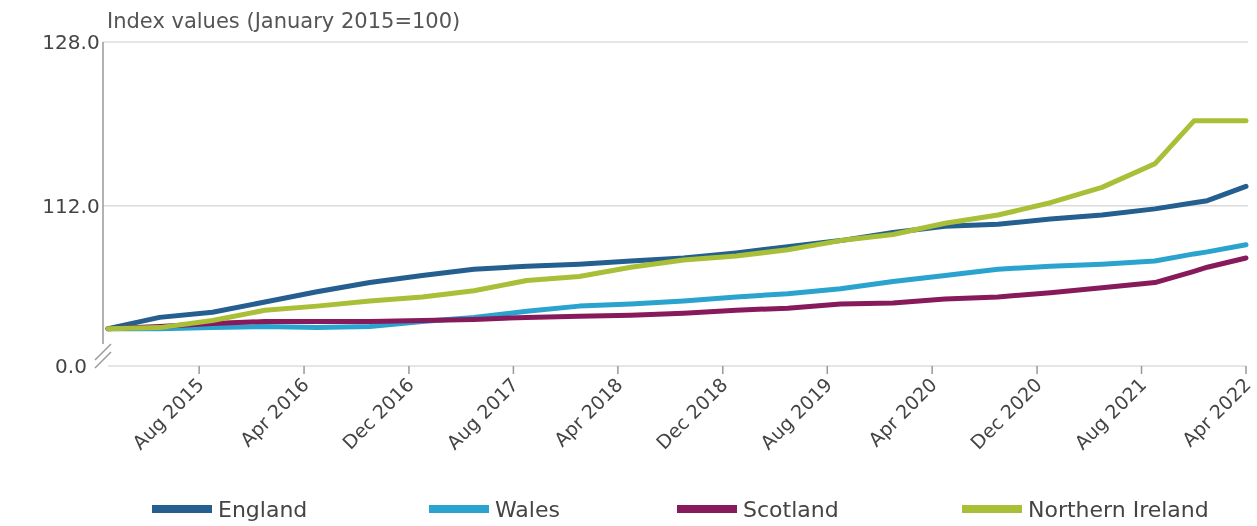  What do you see at coordinates (263, 509) in the screenshot?
I see `legend-label: England` at bounding box center [263, 509].